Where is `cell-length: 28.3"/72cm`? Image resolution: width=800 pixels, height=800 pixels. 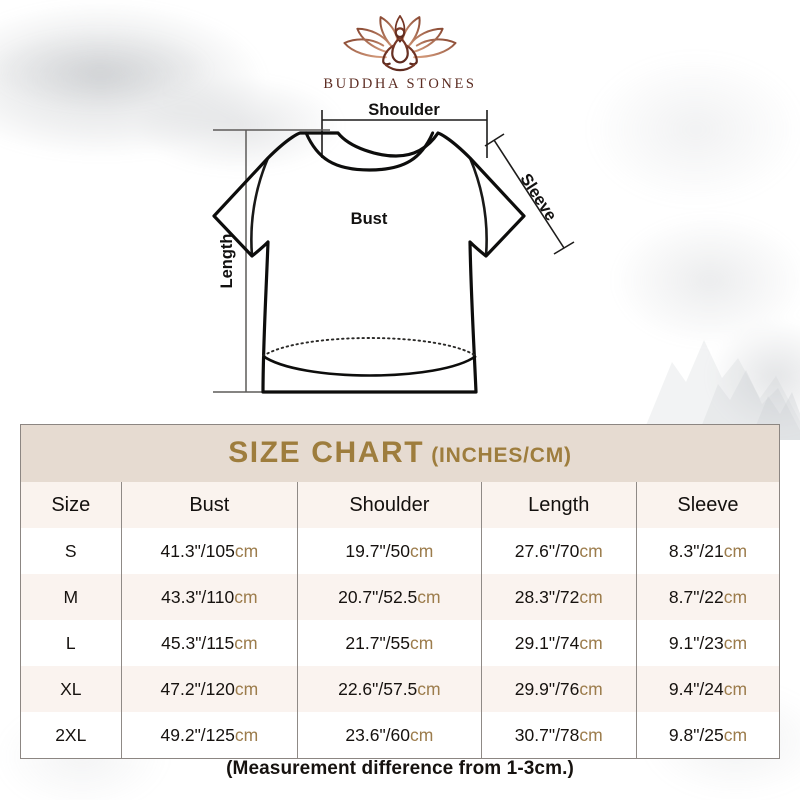
cell-length: 28.3"/72cm is located at coordinates (558, 597).